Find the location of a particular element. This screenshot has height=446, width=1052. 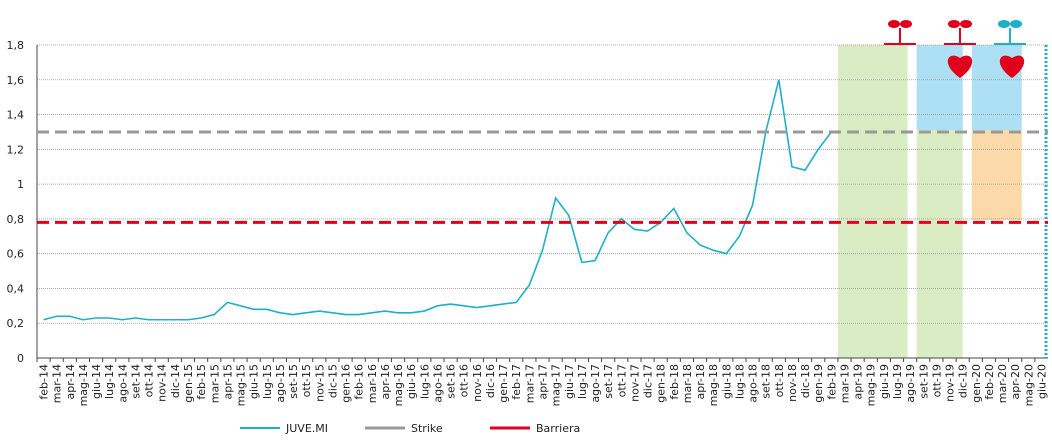

x-tick-label: ott-19 is located at coordinates (936, 380).